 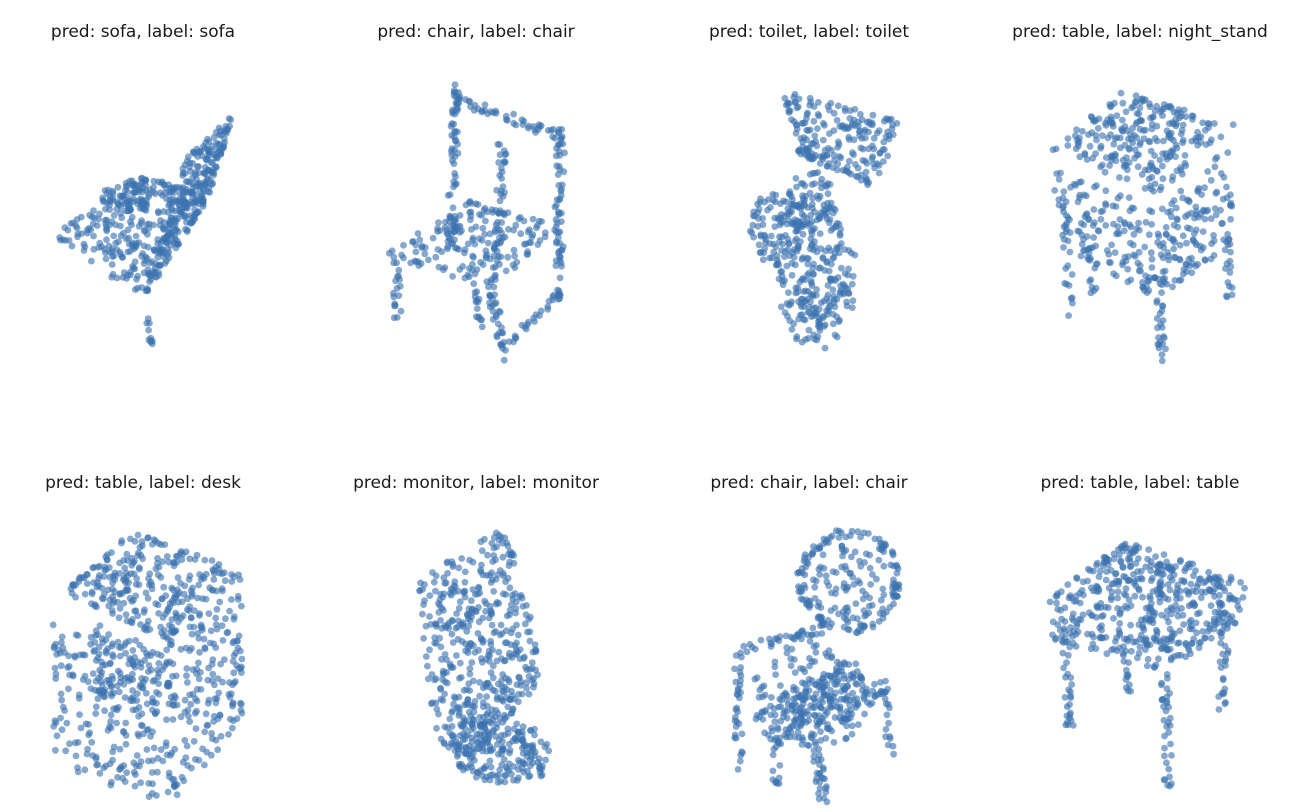 What do you see at coordinates (809, 187) in the screenshot?
I see `subplot-3: pred: toilet, label: toilet` at bounding box center [809, 187].